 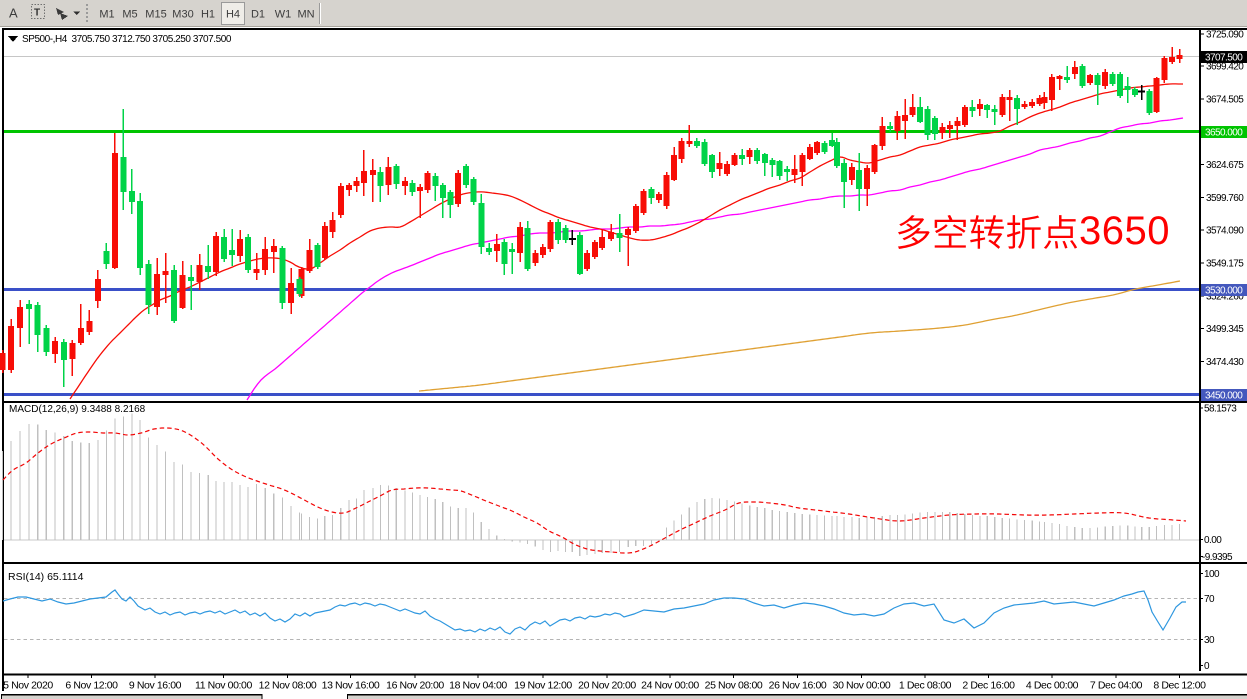 What do you see at coordinates (1225, 67) in the screenshot?
I see `svg-text: 3699.420` at bounding box center [1225, 67].